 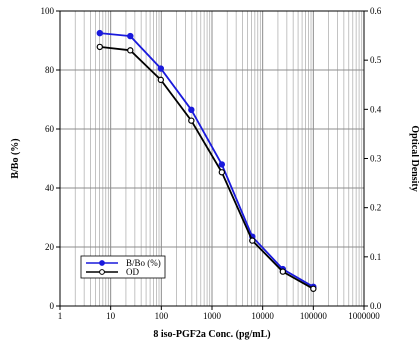 What do you see at coordinates (376, 159) in the screenshot?
I see `y-right-tick-label: 0.3` at bounding box center [376, 159].